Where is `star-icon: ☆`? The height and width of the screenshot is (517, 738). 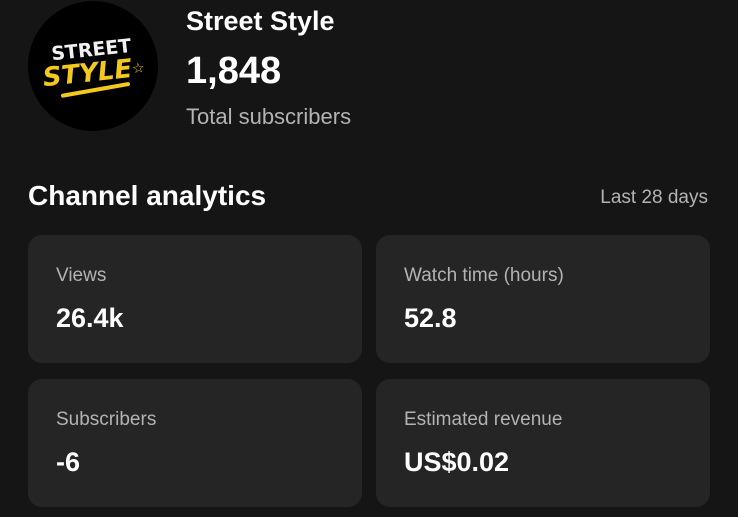
star-icon: ☆ is located at coordinates (138, 68).